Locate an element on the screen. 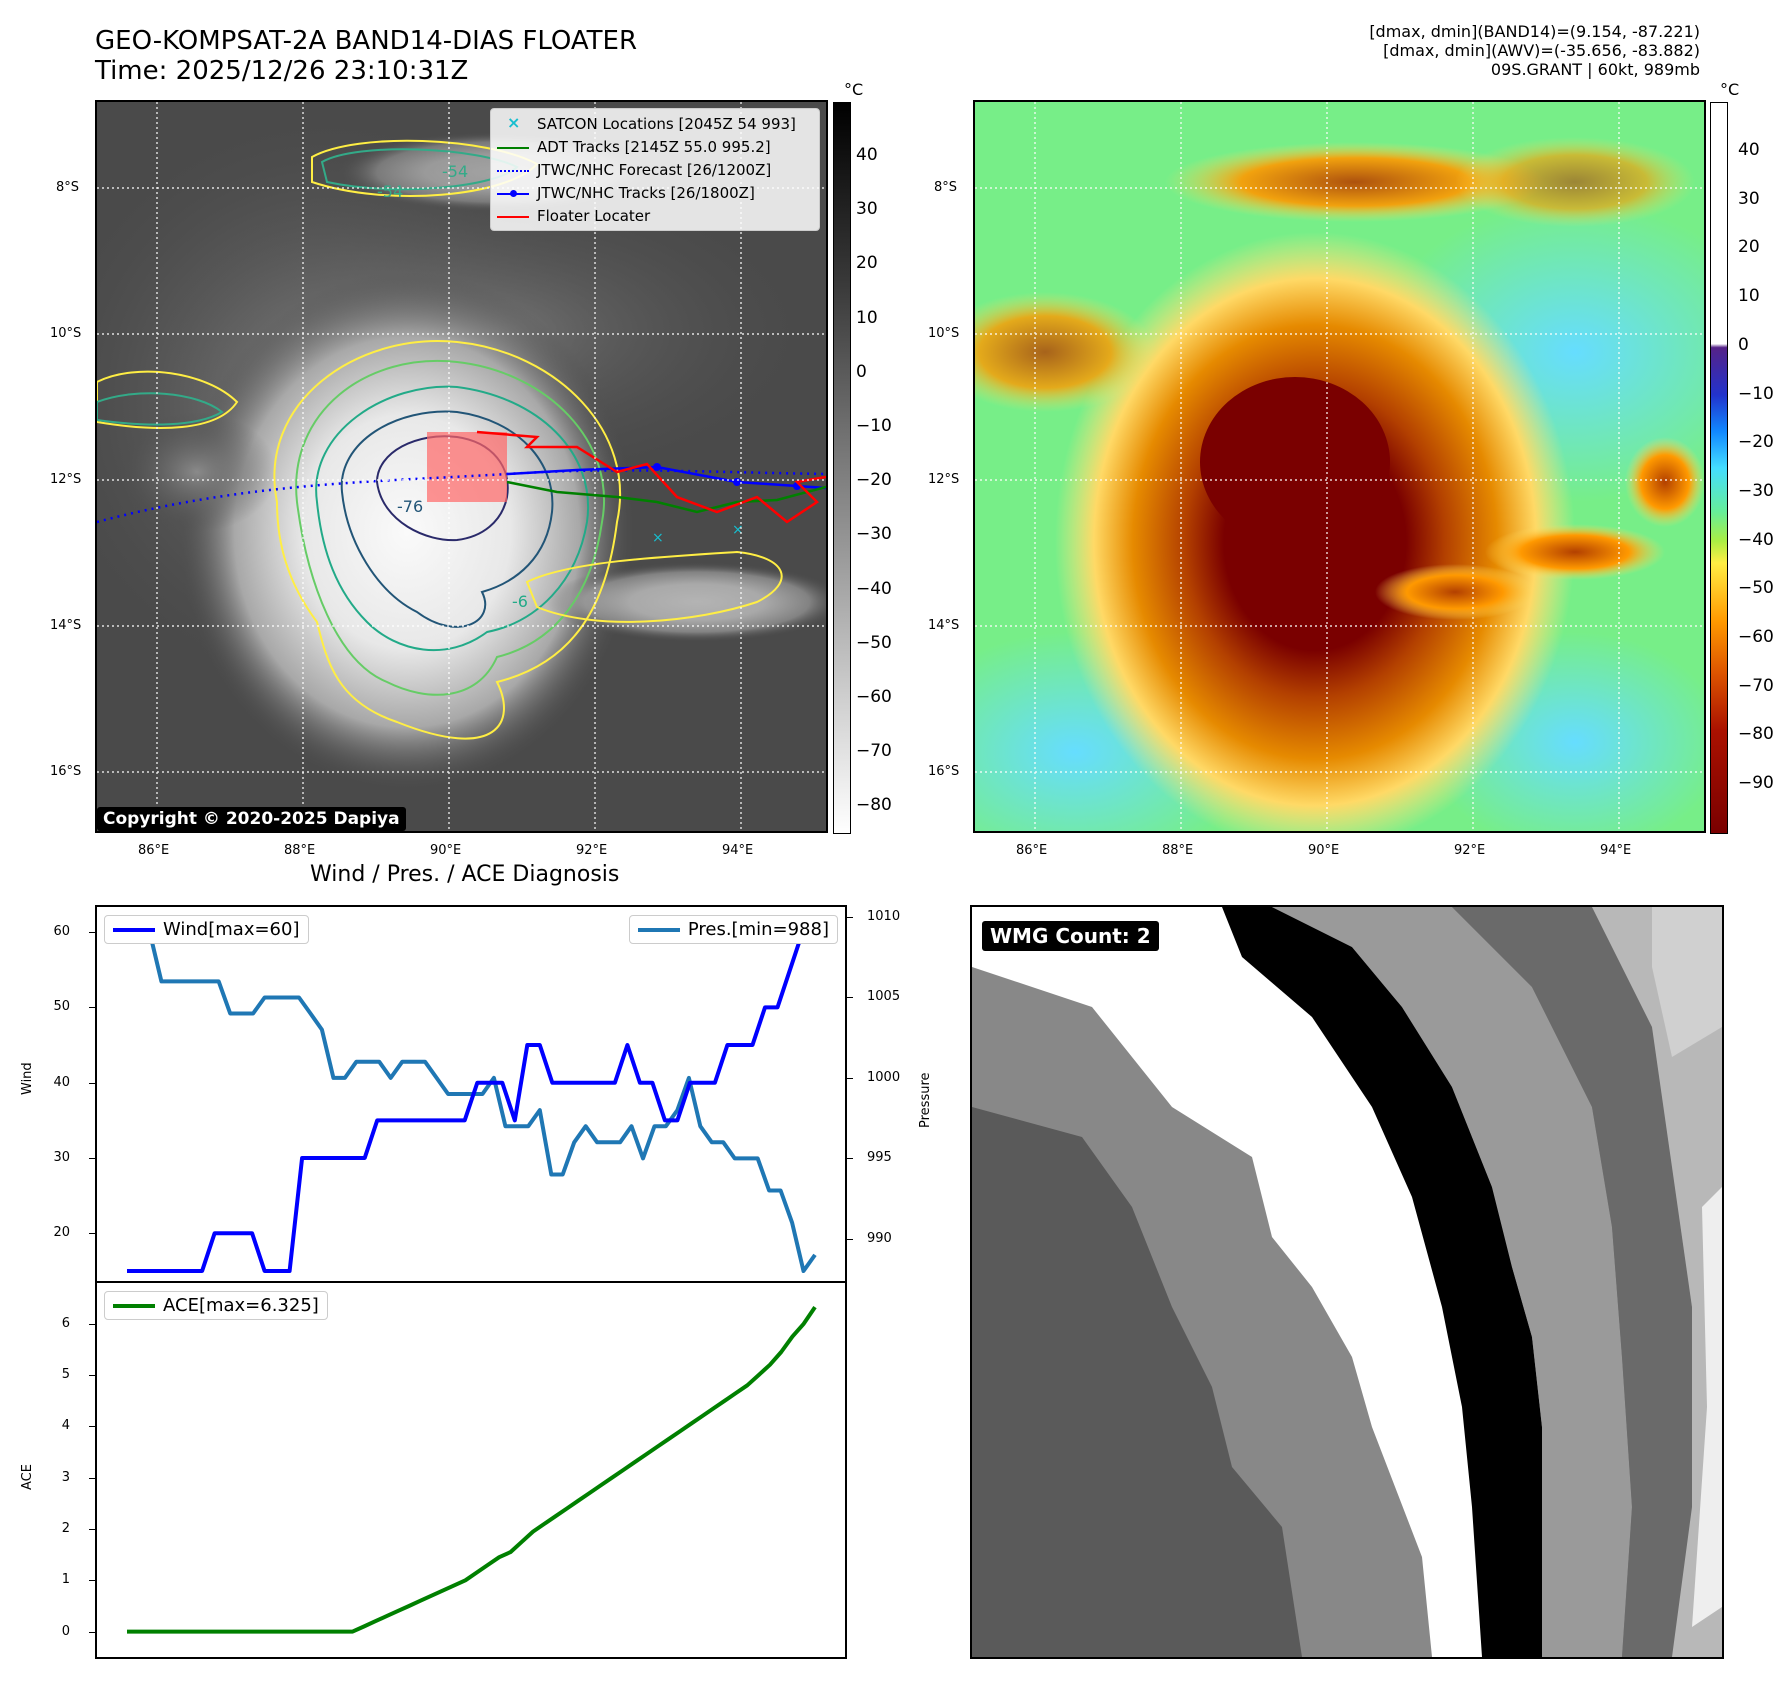  wmg-region-palest is located at coordinates (1687, 982).